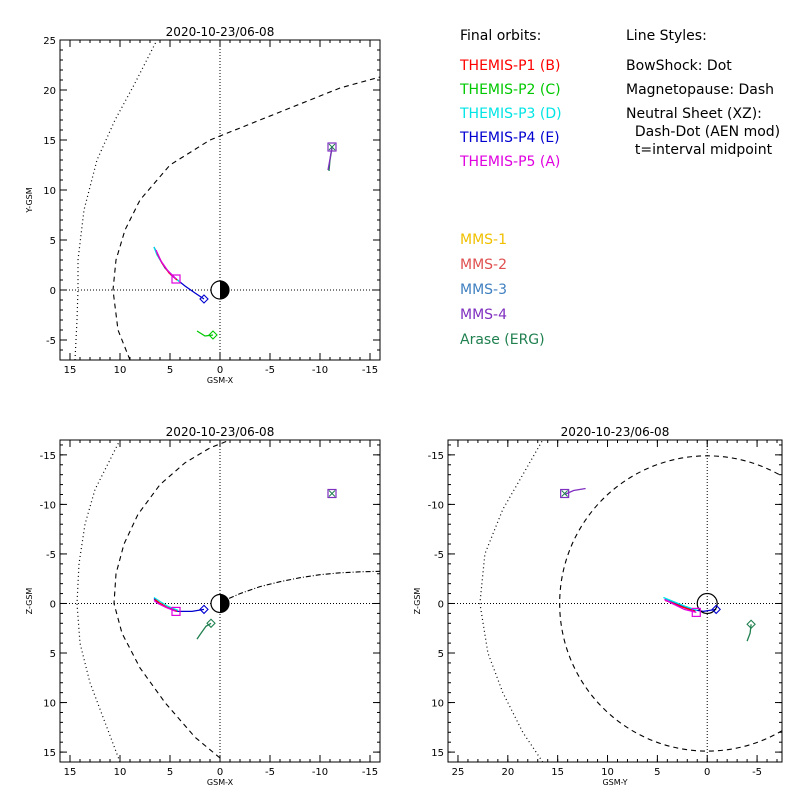 The height and width of the screenshot is (800, 800). Describe the element at coordinates (699, 150) in the screenshot. I see `legend-style-midpoint: t=interval midpoint` at that location.